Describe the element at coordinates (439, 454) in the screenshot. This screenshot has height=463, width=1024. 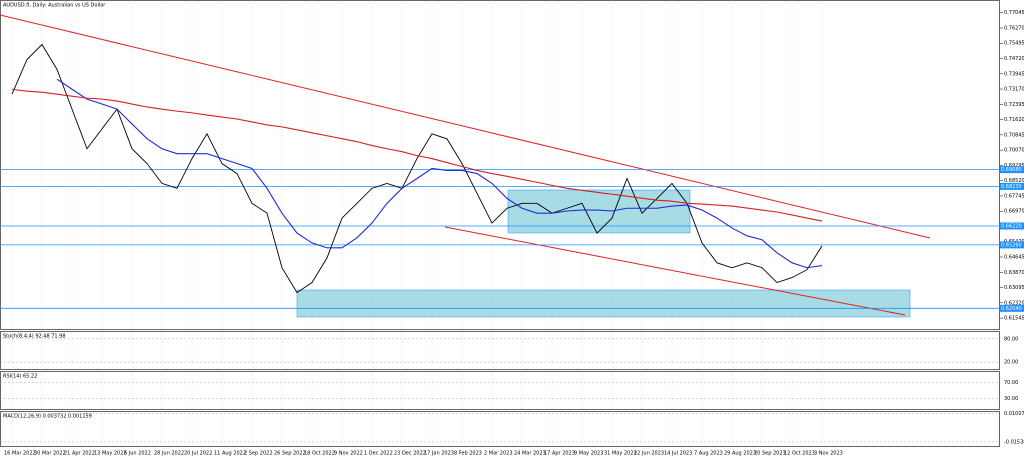
I see `x-tick-label: 17 Jan 2023` at that location.